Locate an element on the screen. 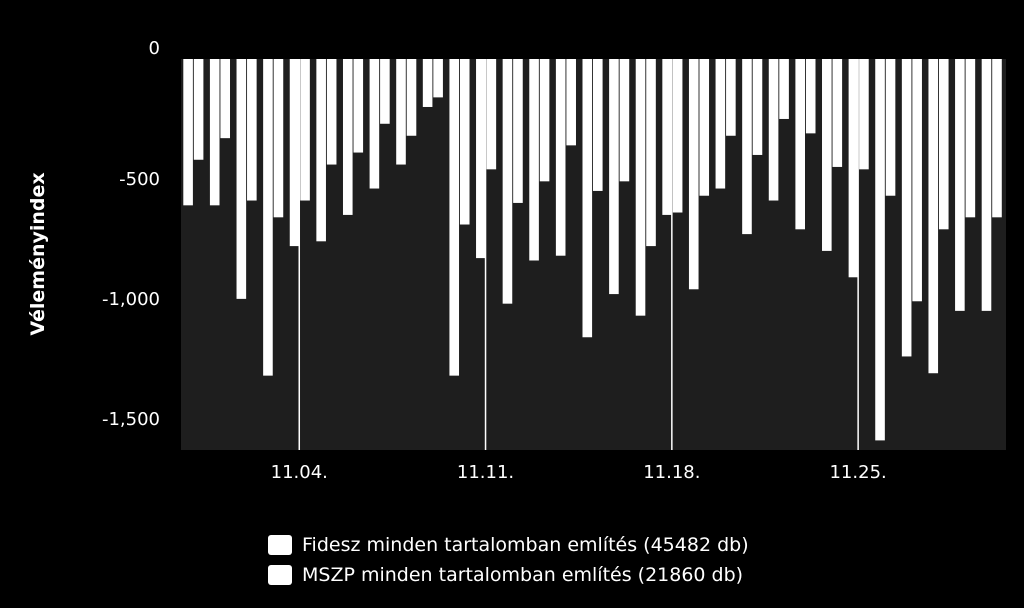  bar-series1-day31 is located at coordinates (198, 109).